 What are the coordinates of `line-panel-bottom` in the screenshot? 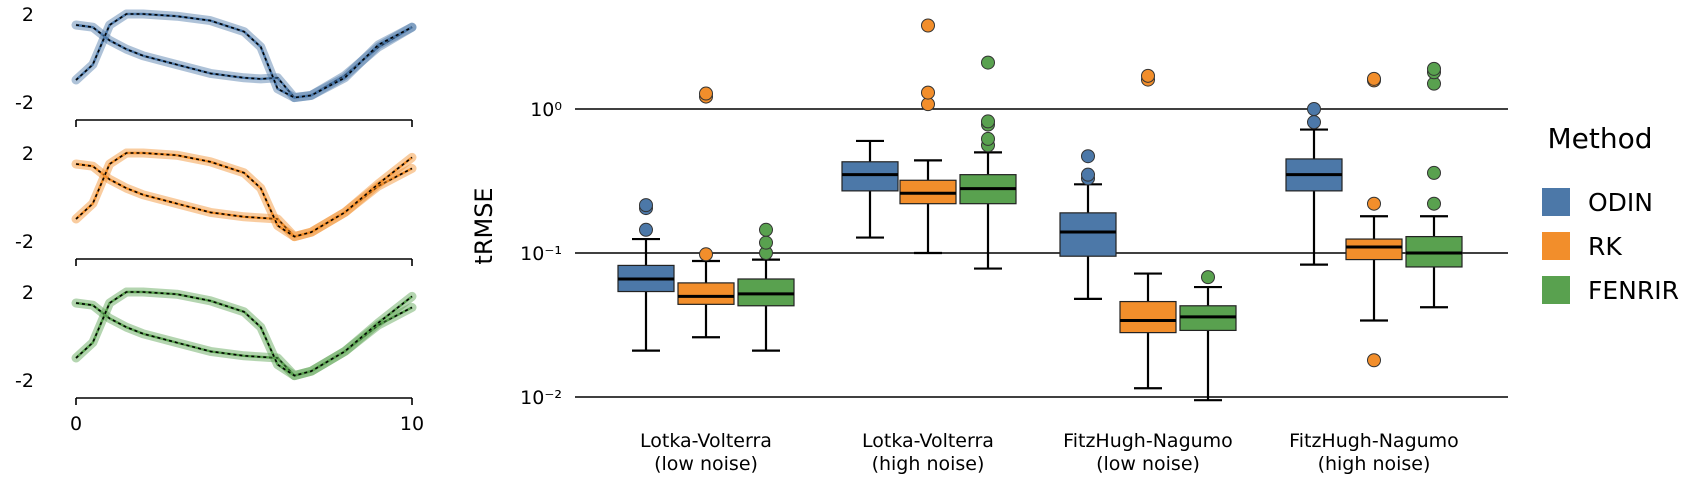 It's located at (244, 334).